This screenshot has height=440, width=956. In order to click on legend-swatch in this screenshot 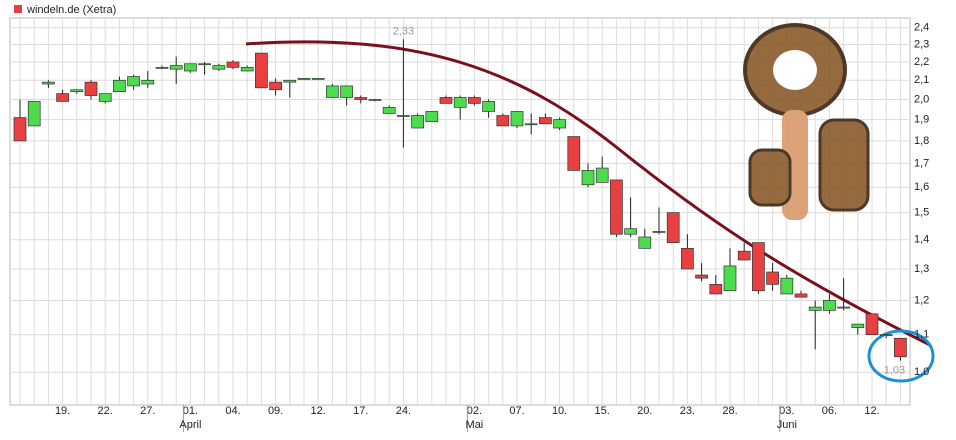, I will do `click(18, 9)`.